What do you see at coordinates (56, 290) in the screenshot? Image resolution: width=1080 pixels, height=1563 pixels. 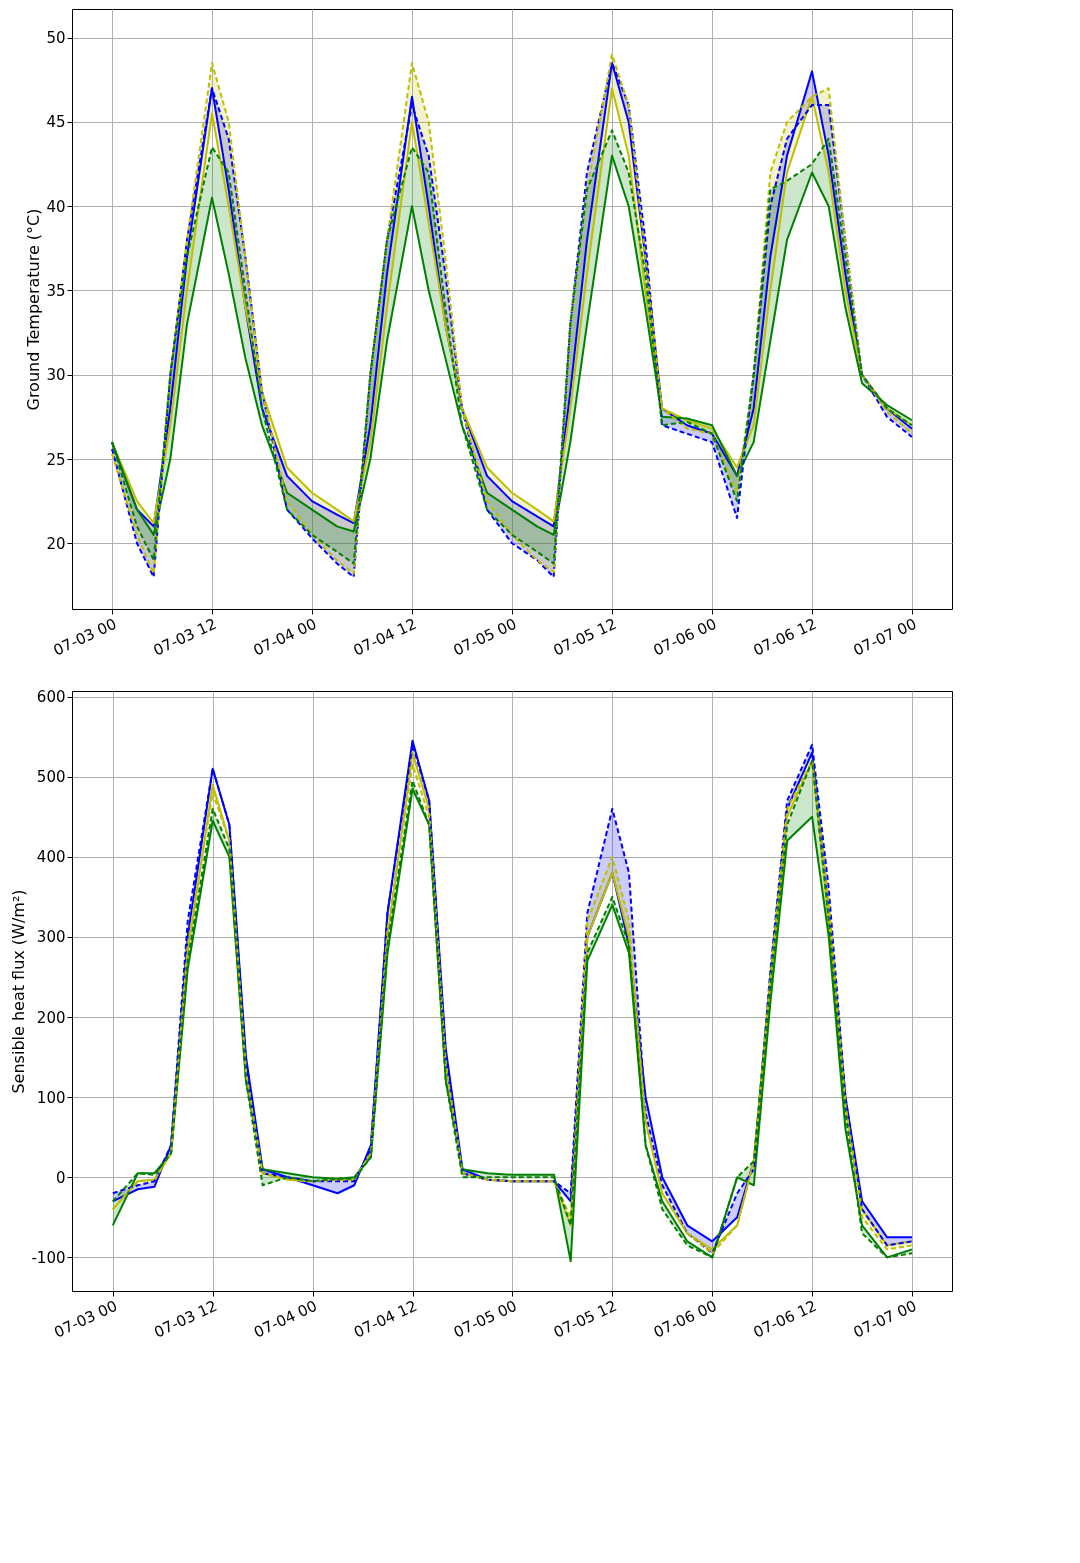 I see `y-tick-label: 35` at bounding box center [56, 290].